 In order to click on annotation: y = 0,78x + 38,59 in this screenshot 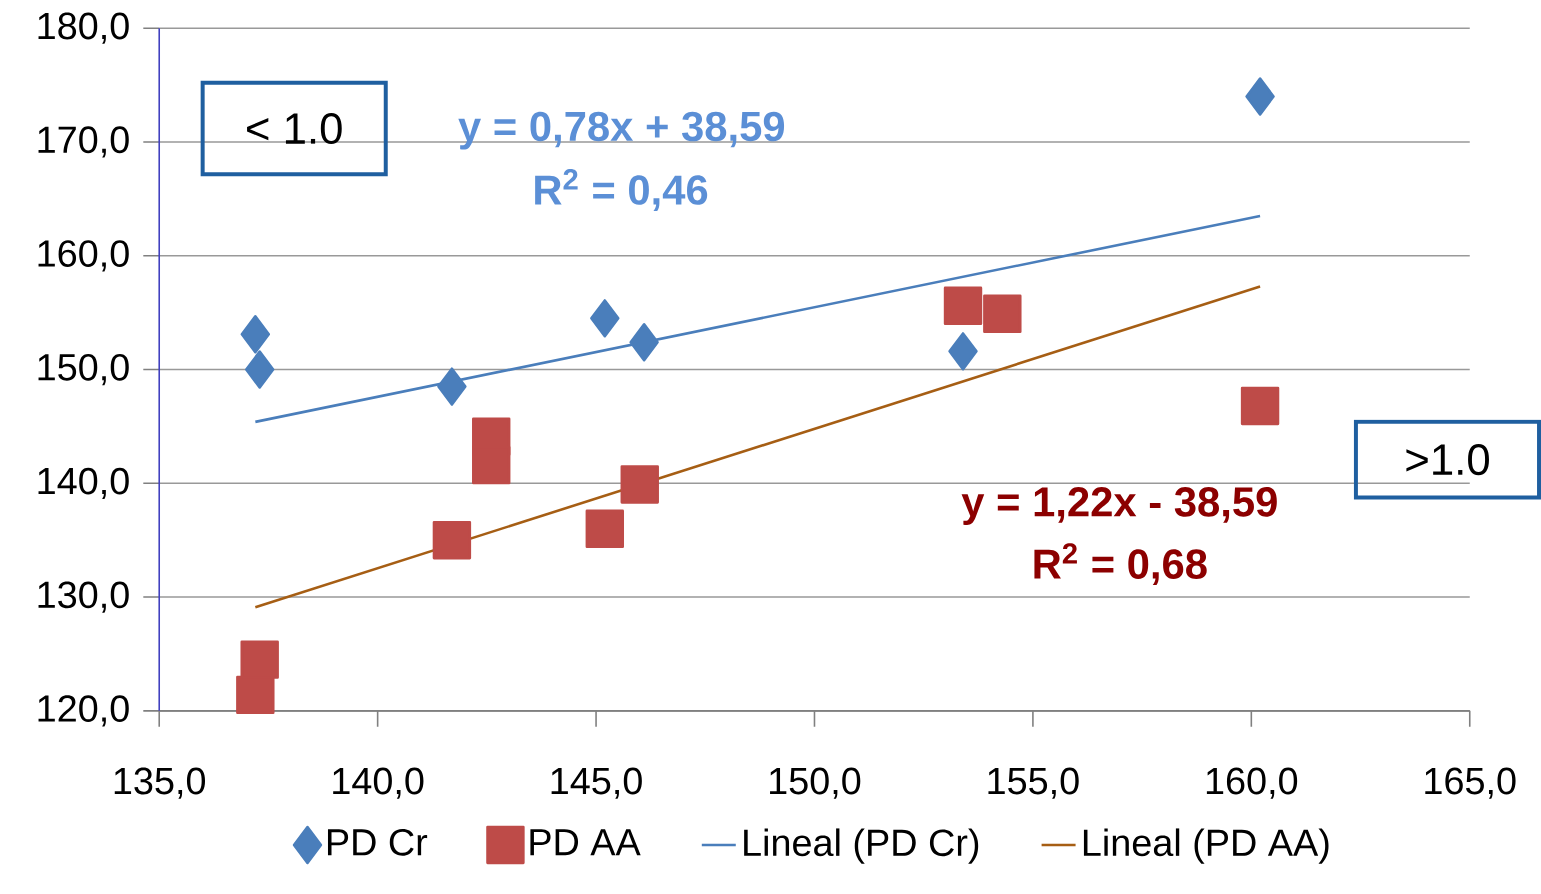, I will do `click(621, 130)`.